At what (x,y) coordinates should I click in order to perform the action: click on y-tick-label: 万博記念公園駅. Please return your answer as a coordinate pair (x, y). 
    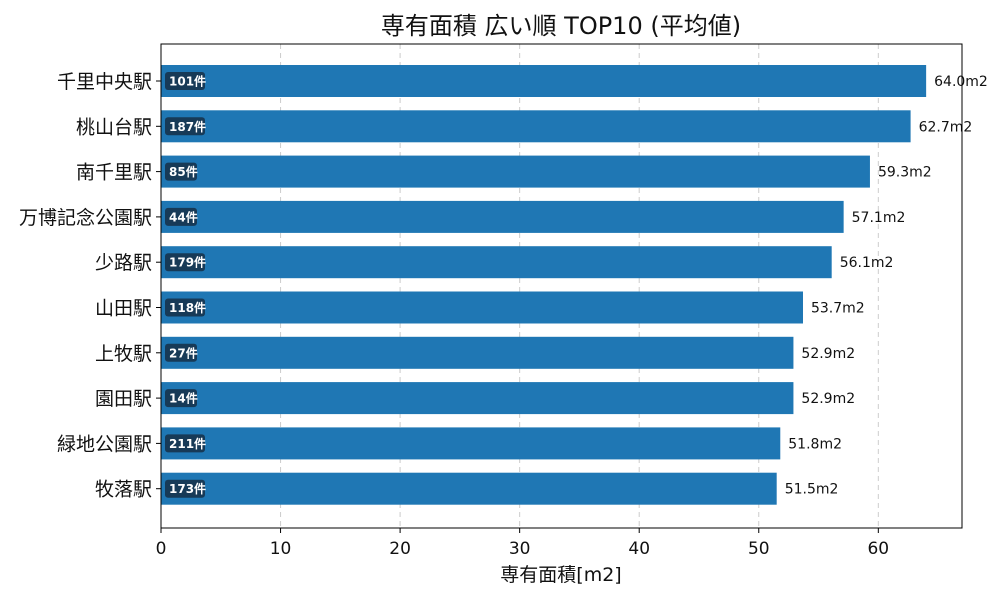
    Looking at the image, I should click on (85, 217).